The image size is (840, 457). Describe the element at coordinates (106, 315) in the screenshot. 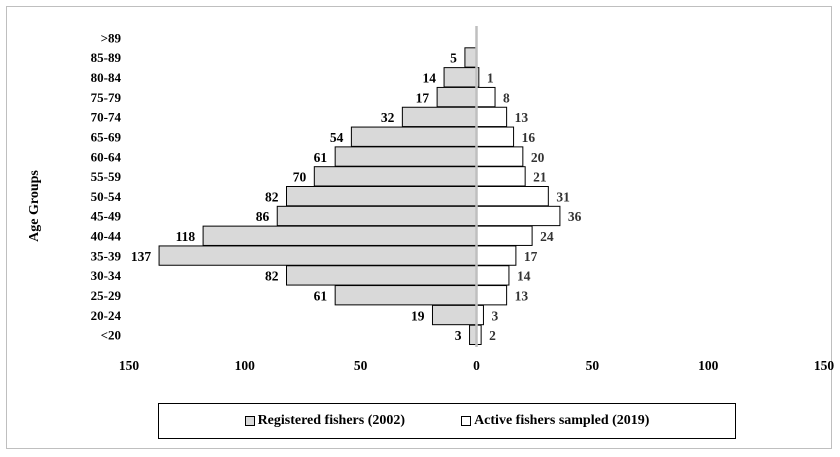

I see `category-label-20-24: 20-24` at that location.